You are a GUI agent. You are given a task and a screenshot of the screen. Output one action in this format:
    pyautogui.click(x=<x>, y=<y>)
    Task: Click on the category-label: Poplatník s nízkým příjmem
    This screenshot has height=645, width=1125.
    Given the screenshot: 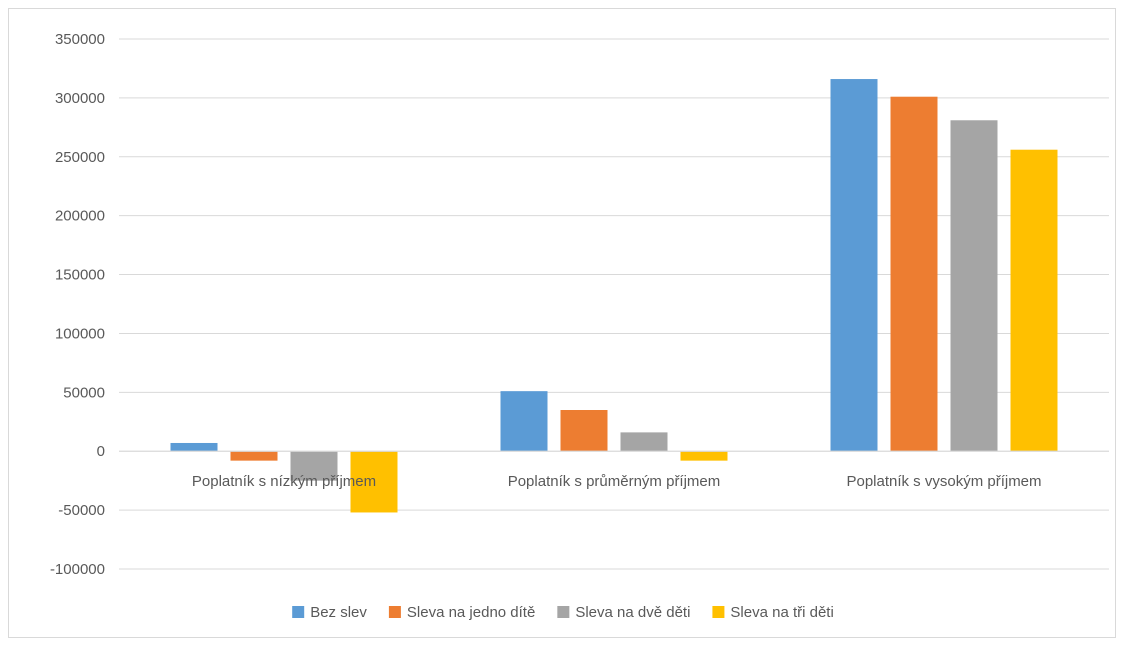 What is the action you would take?
    pyautogui.click(x=284, y=481)
    